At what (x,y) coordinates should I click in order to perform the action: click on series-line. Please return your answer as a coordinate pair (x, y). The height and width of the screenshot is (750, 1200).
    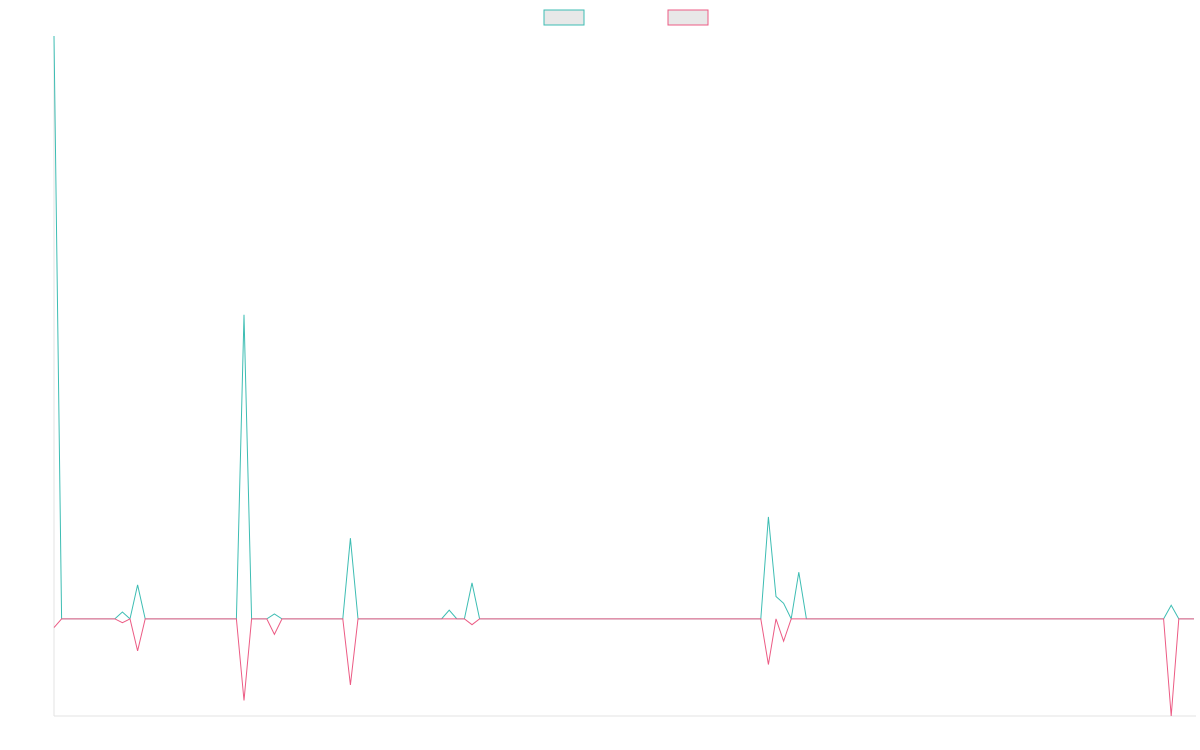
    Looking at the image, I should click on (623, 667).